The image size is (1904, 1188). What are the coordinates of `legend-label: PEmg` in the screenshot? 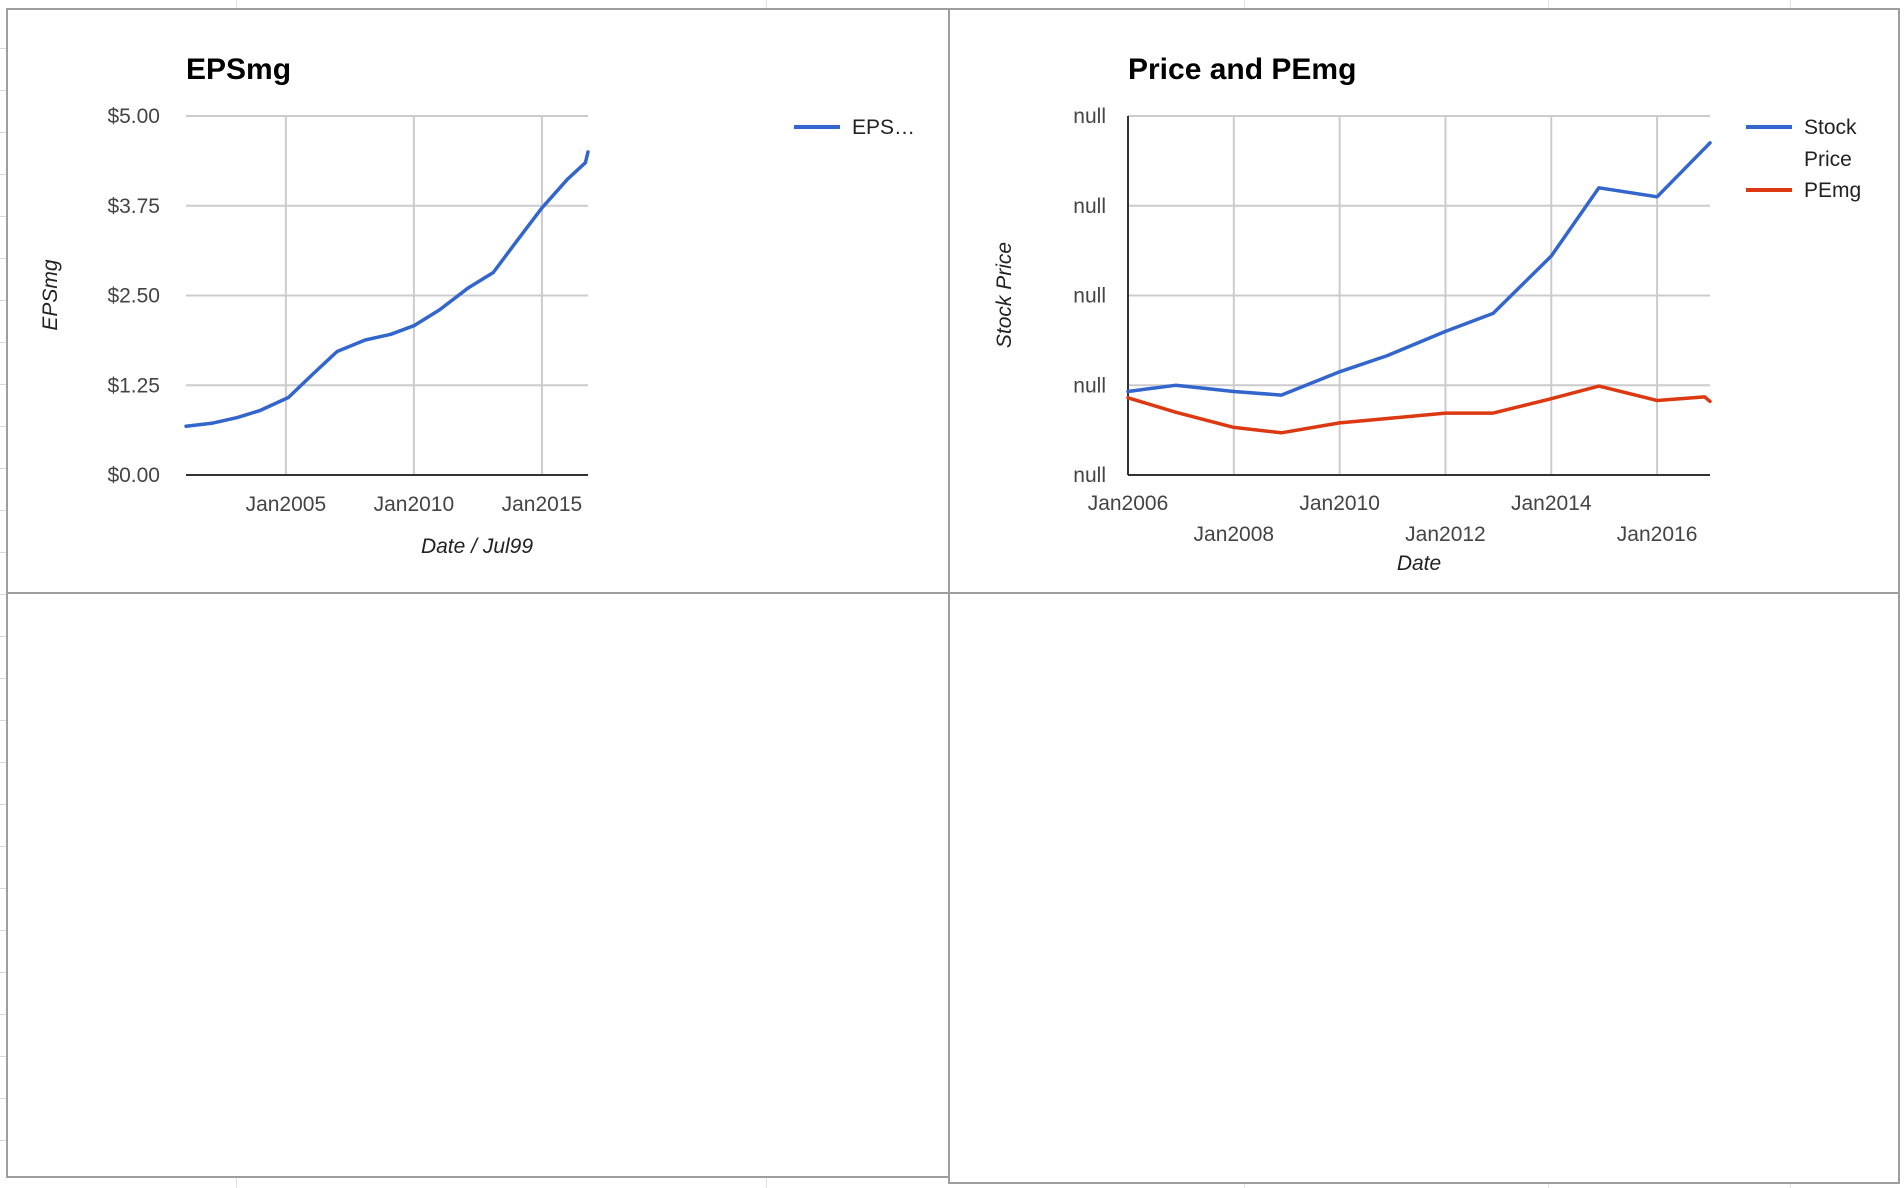 It's located at (1832, 190).